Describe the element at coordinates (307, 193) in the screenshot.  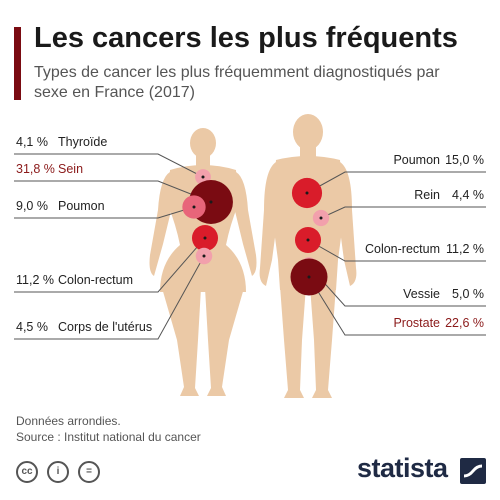
I see `male-poumon-bubble-dot` at that location.